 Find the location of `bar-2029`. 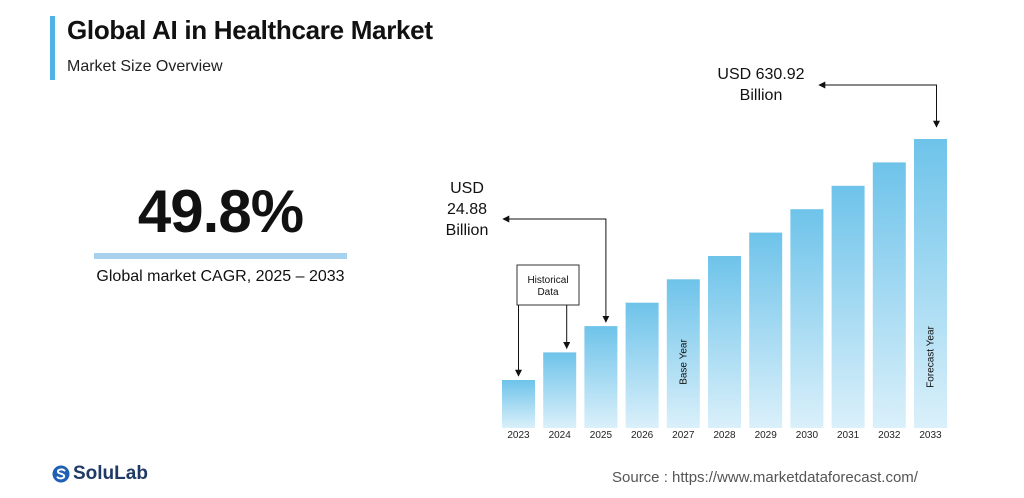

bar-2029 is located at coordinates (766, 330).